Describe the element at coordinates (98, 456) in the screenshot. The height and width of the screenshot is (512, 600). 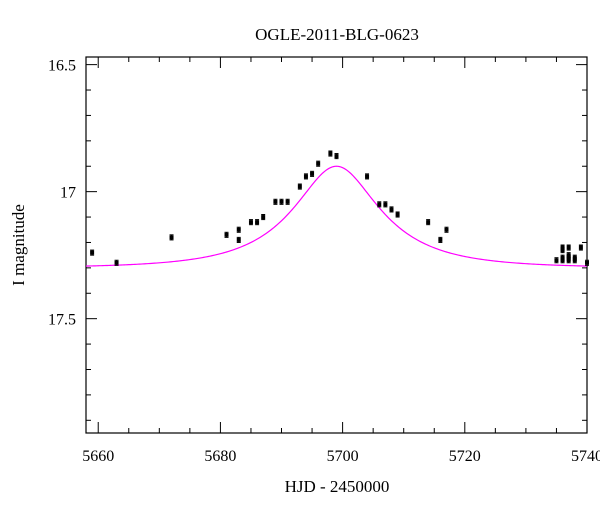
I see `x-tick-label: 5660` at that location.